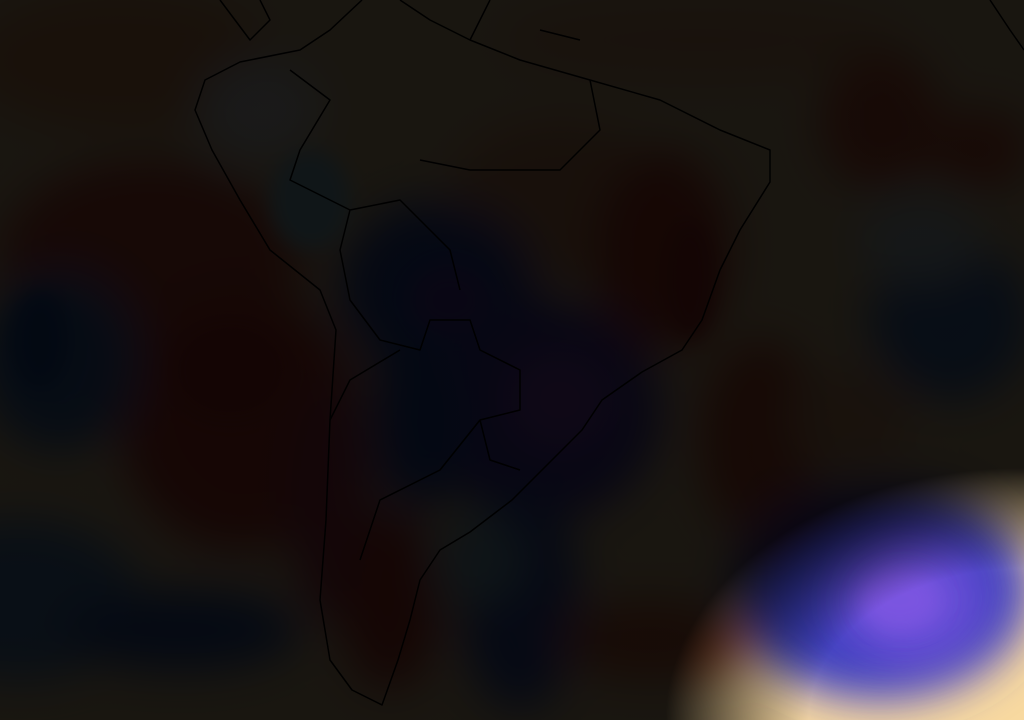 The width and height of the screenshot is (1024, 720). Describe the element at coordinates (1006, 25) in the screenshot. I see `africa-coast` at that location.